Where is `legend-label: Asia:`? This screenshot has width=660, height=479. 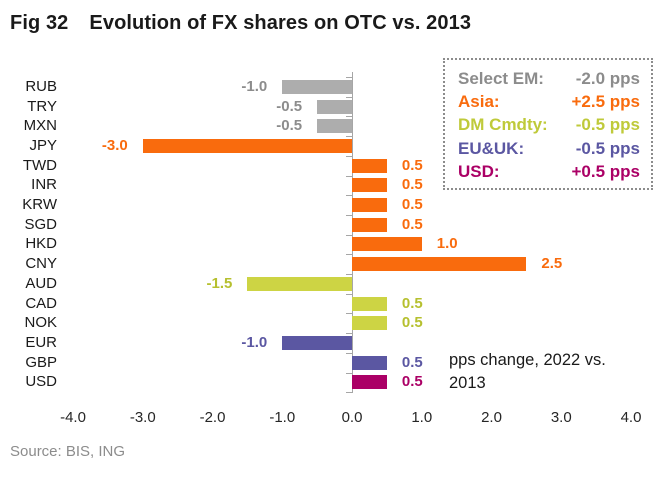
legend-label: Asia: is located at coordinates (479, 102).